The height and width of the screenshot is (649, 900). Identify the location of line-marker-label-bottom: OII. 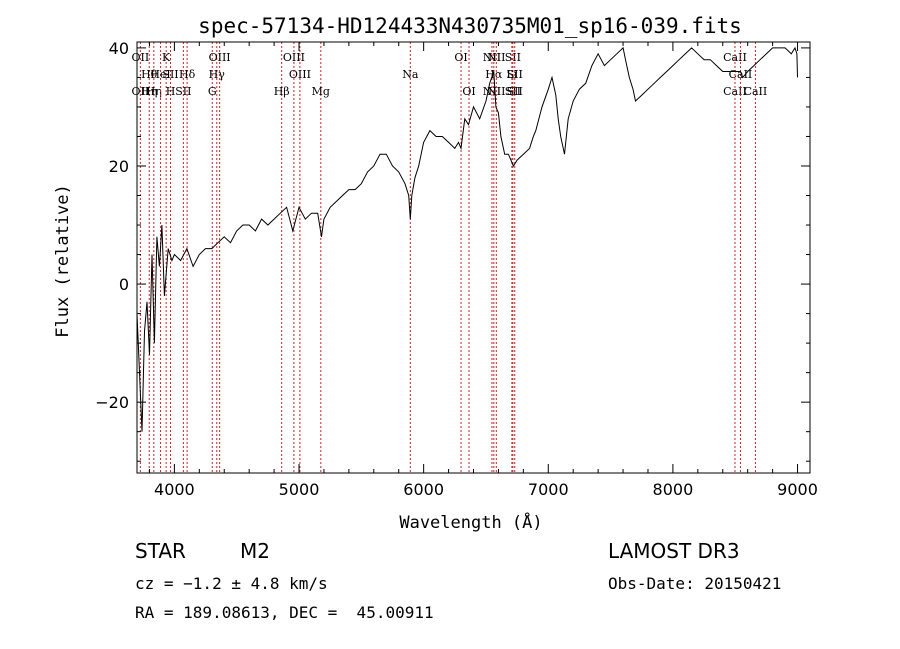
(141, 91).